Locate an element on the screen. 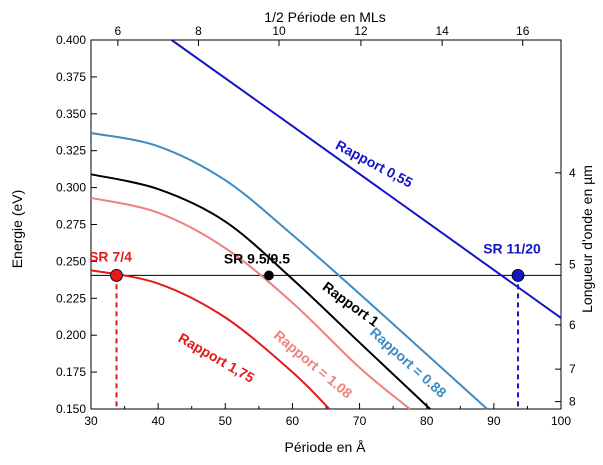 This screenshot has height=465, width=603. marker-label: SR 7/4 is located at coordinates (110, 256).